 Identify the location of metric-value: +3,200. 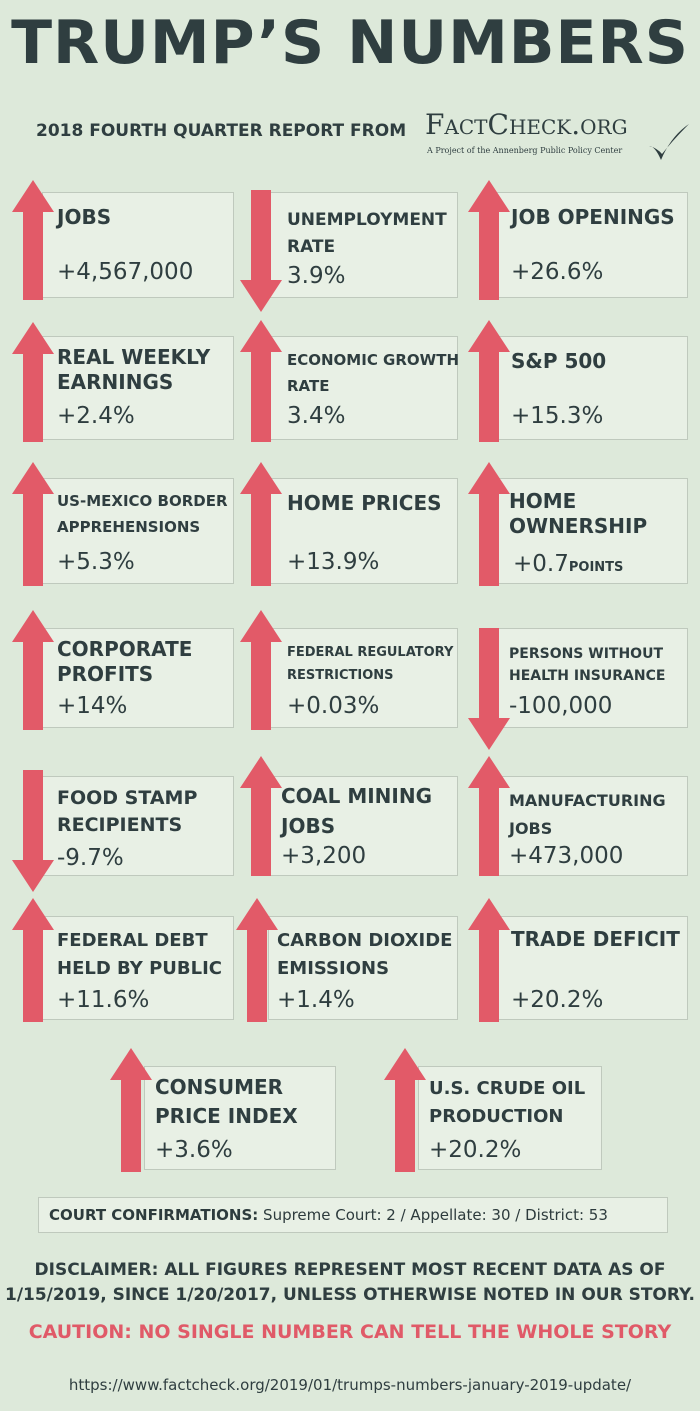
(324, 856).